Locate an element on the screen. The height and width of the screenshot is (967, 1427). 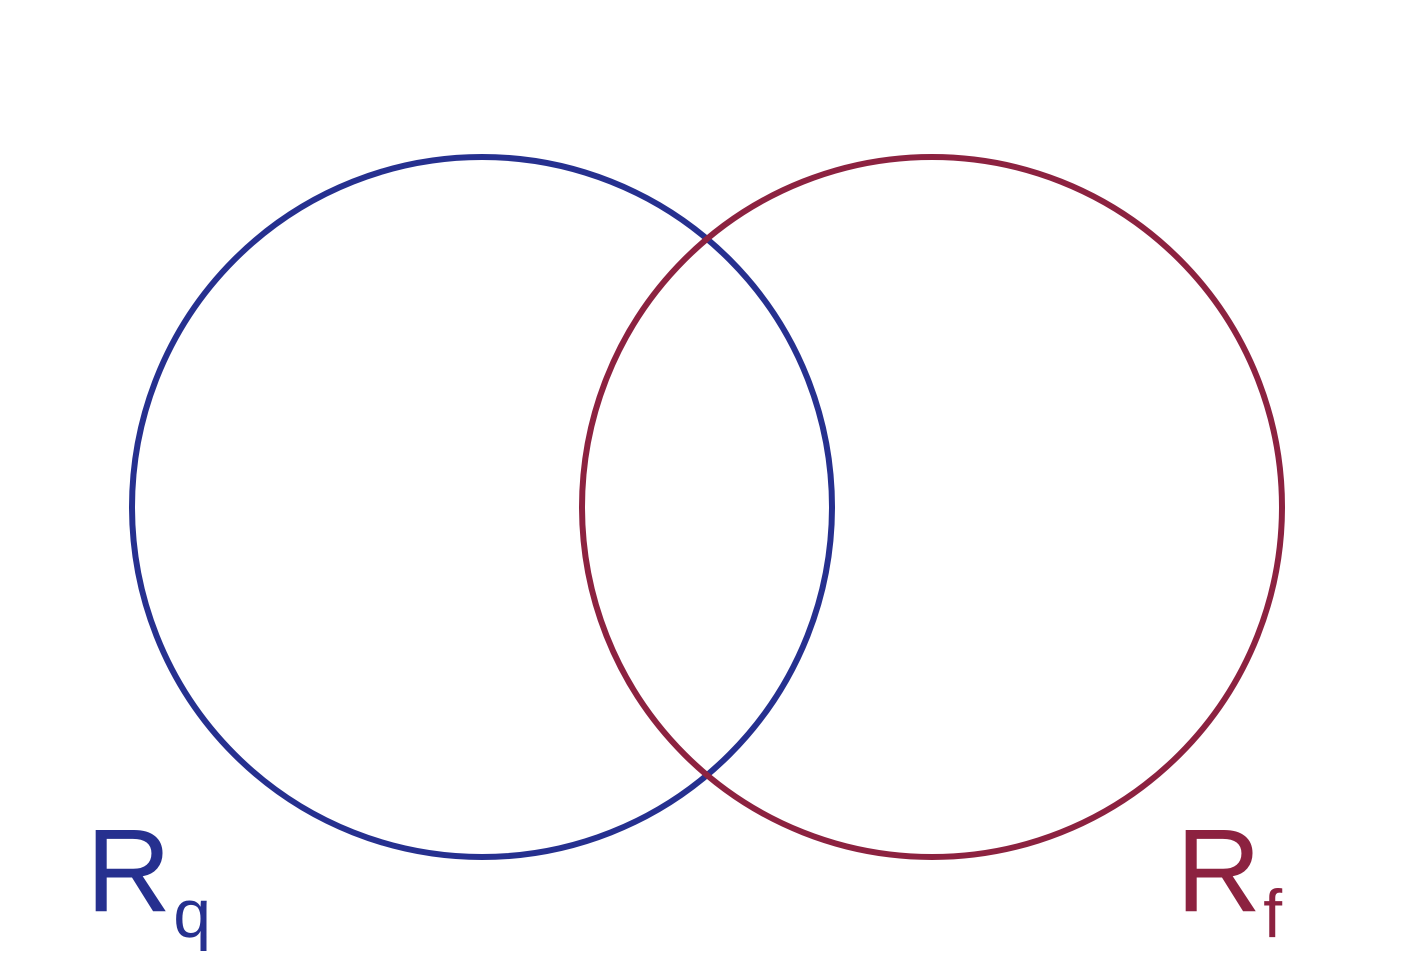
set-f-label-subscript: f is located at coordinates (1273, 914).